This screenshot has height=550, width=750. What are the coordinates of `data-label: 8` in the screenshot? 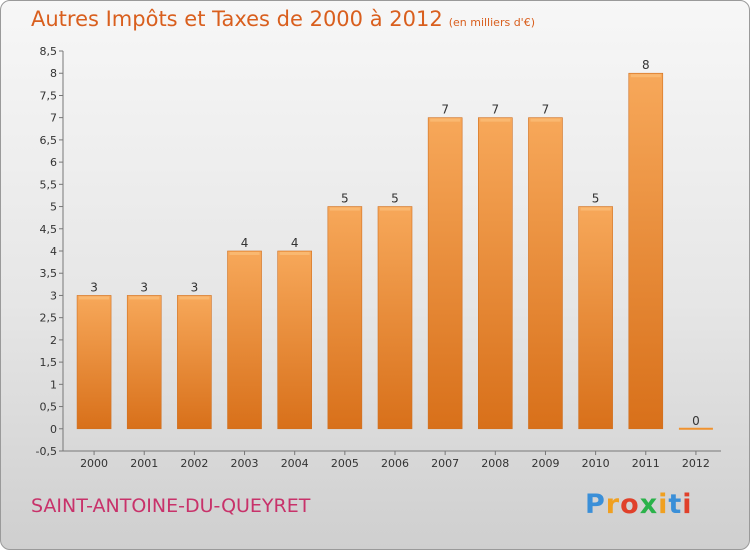 It's located at (646, 65).